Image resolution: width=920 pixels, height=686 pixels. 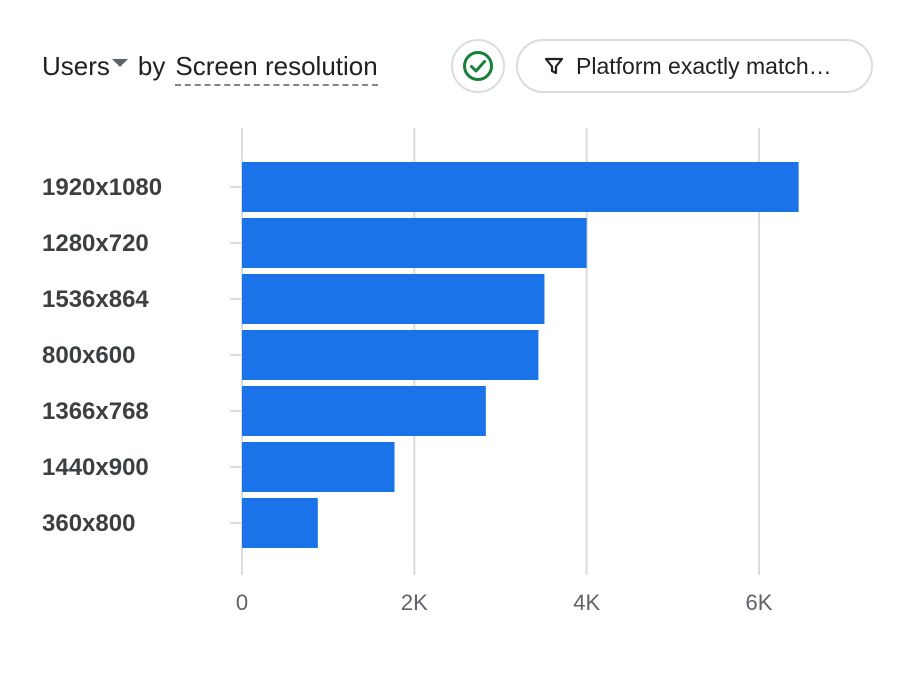 I want to click on category-label: 1440x900, so click(x=95, y=467).